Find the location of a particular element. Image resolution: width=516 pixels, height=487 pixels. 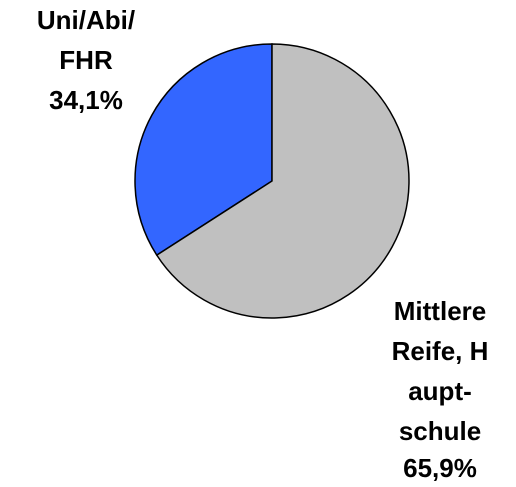

slice-label: Mittlere is located at coordinates (440, 311).